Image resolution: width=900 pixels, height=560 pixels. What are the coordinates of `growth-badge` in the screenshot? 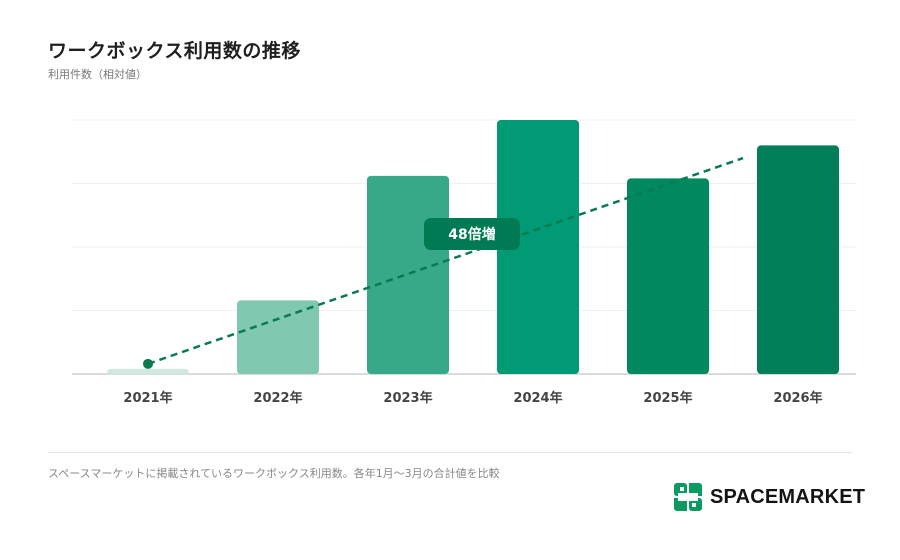 It's located at (472, 234).